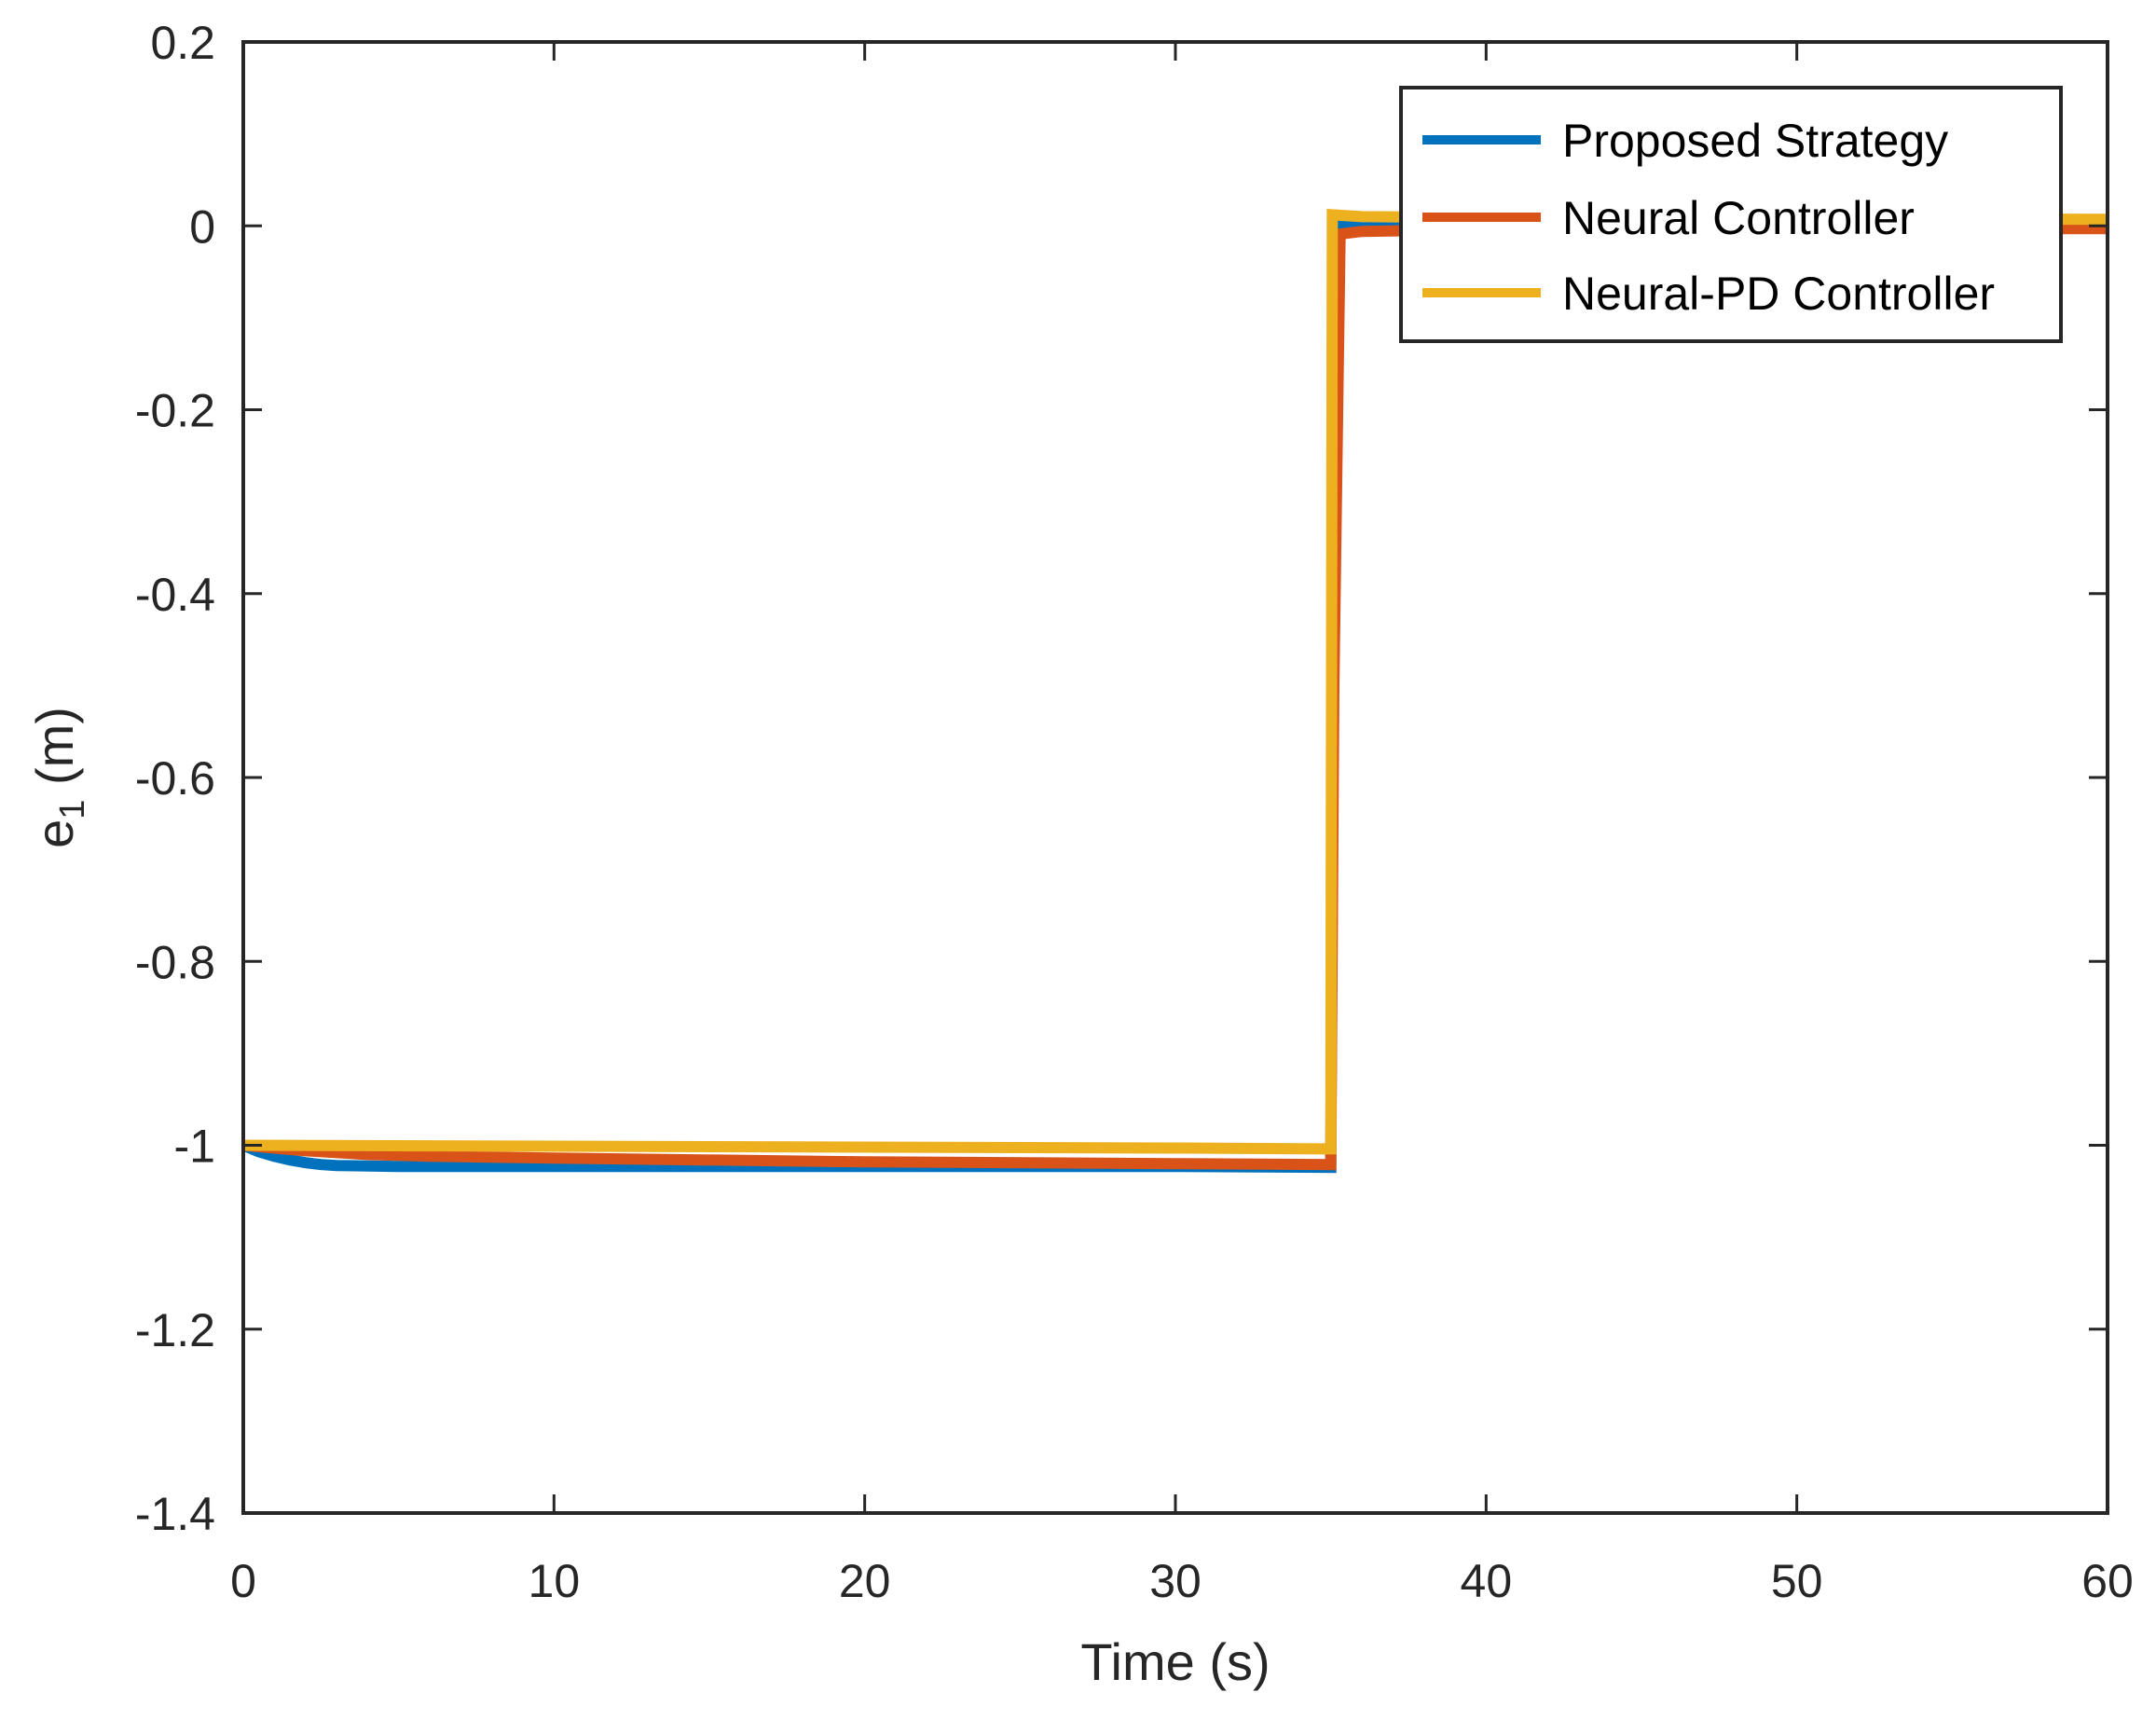 Image resolution: width=2156 pixels, height=1720 pixels. What do you see at coordinates (55, 833) in the screenshot?
I see `y-axis-title-main: e` at bounding box center [55, 833].